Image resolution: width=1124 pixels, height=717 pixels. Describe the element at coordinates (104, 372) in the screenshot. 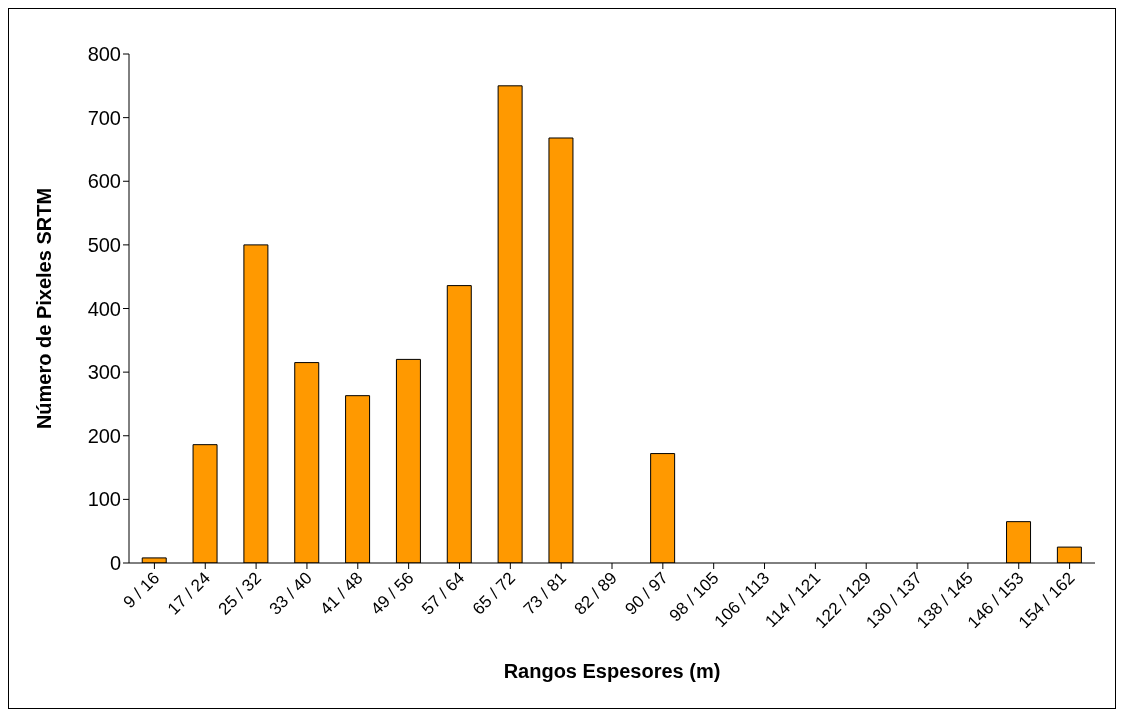

I see `y-tick-label: 300` at that location.